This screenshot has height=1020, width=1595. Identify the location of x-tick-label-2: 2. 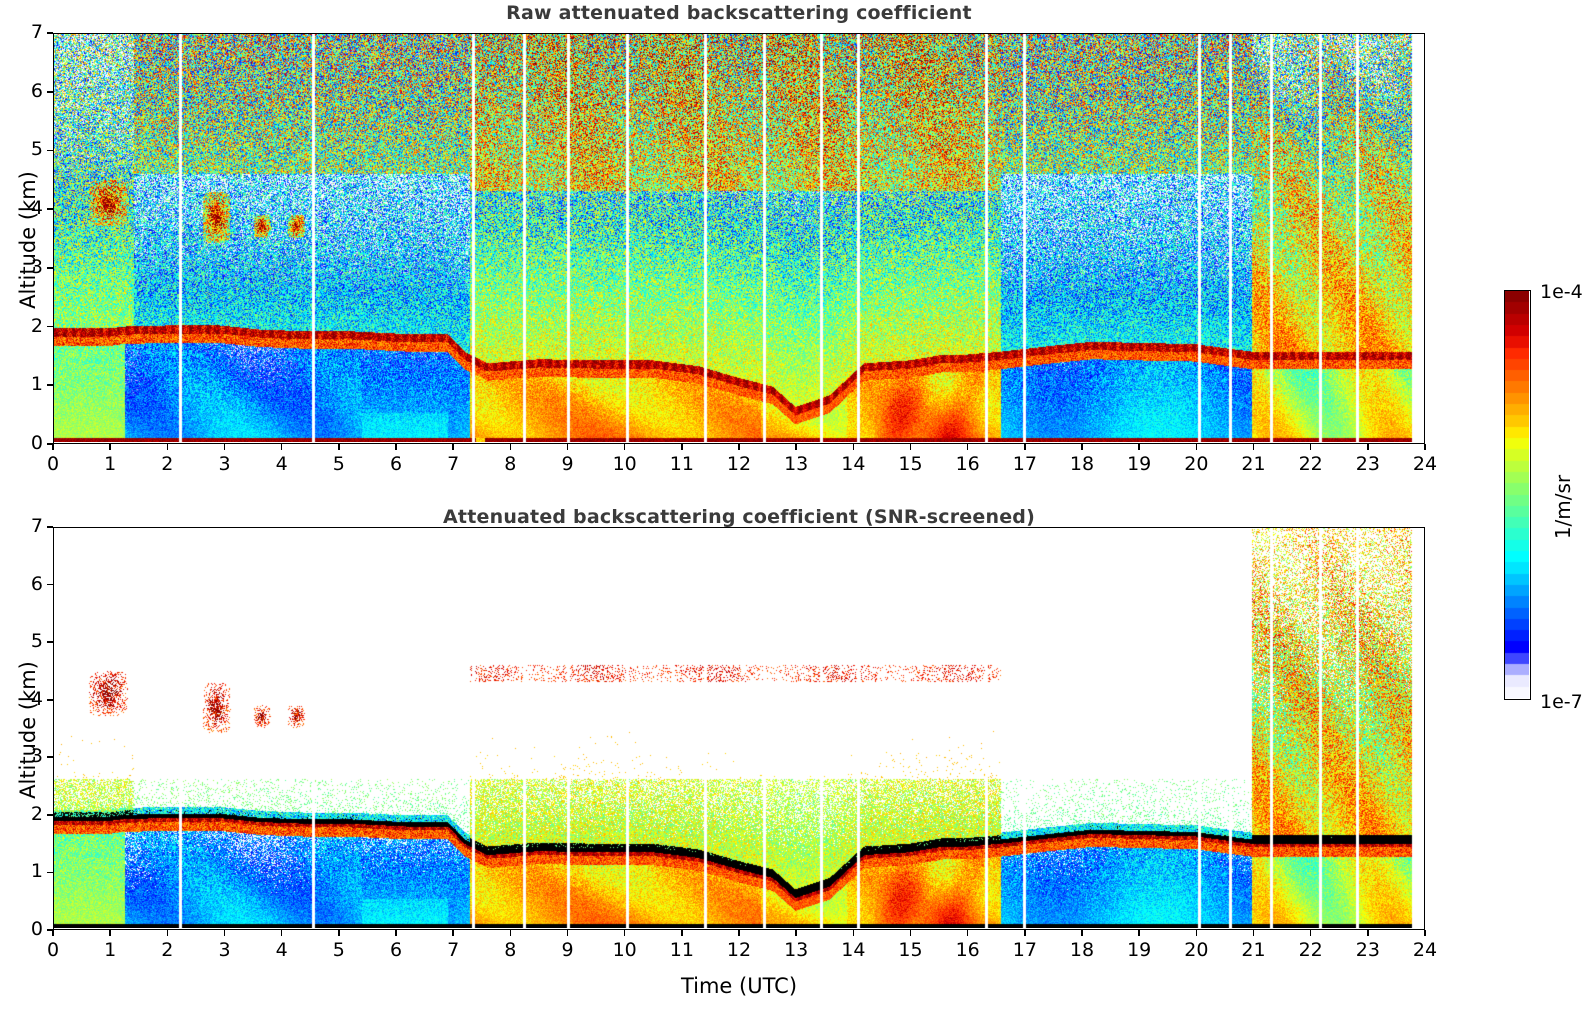
(167, 950).